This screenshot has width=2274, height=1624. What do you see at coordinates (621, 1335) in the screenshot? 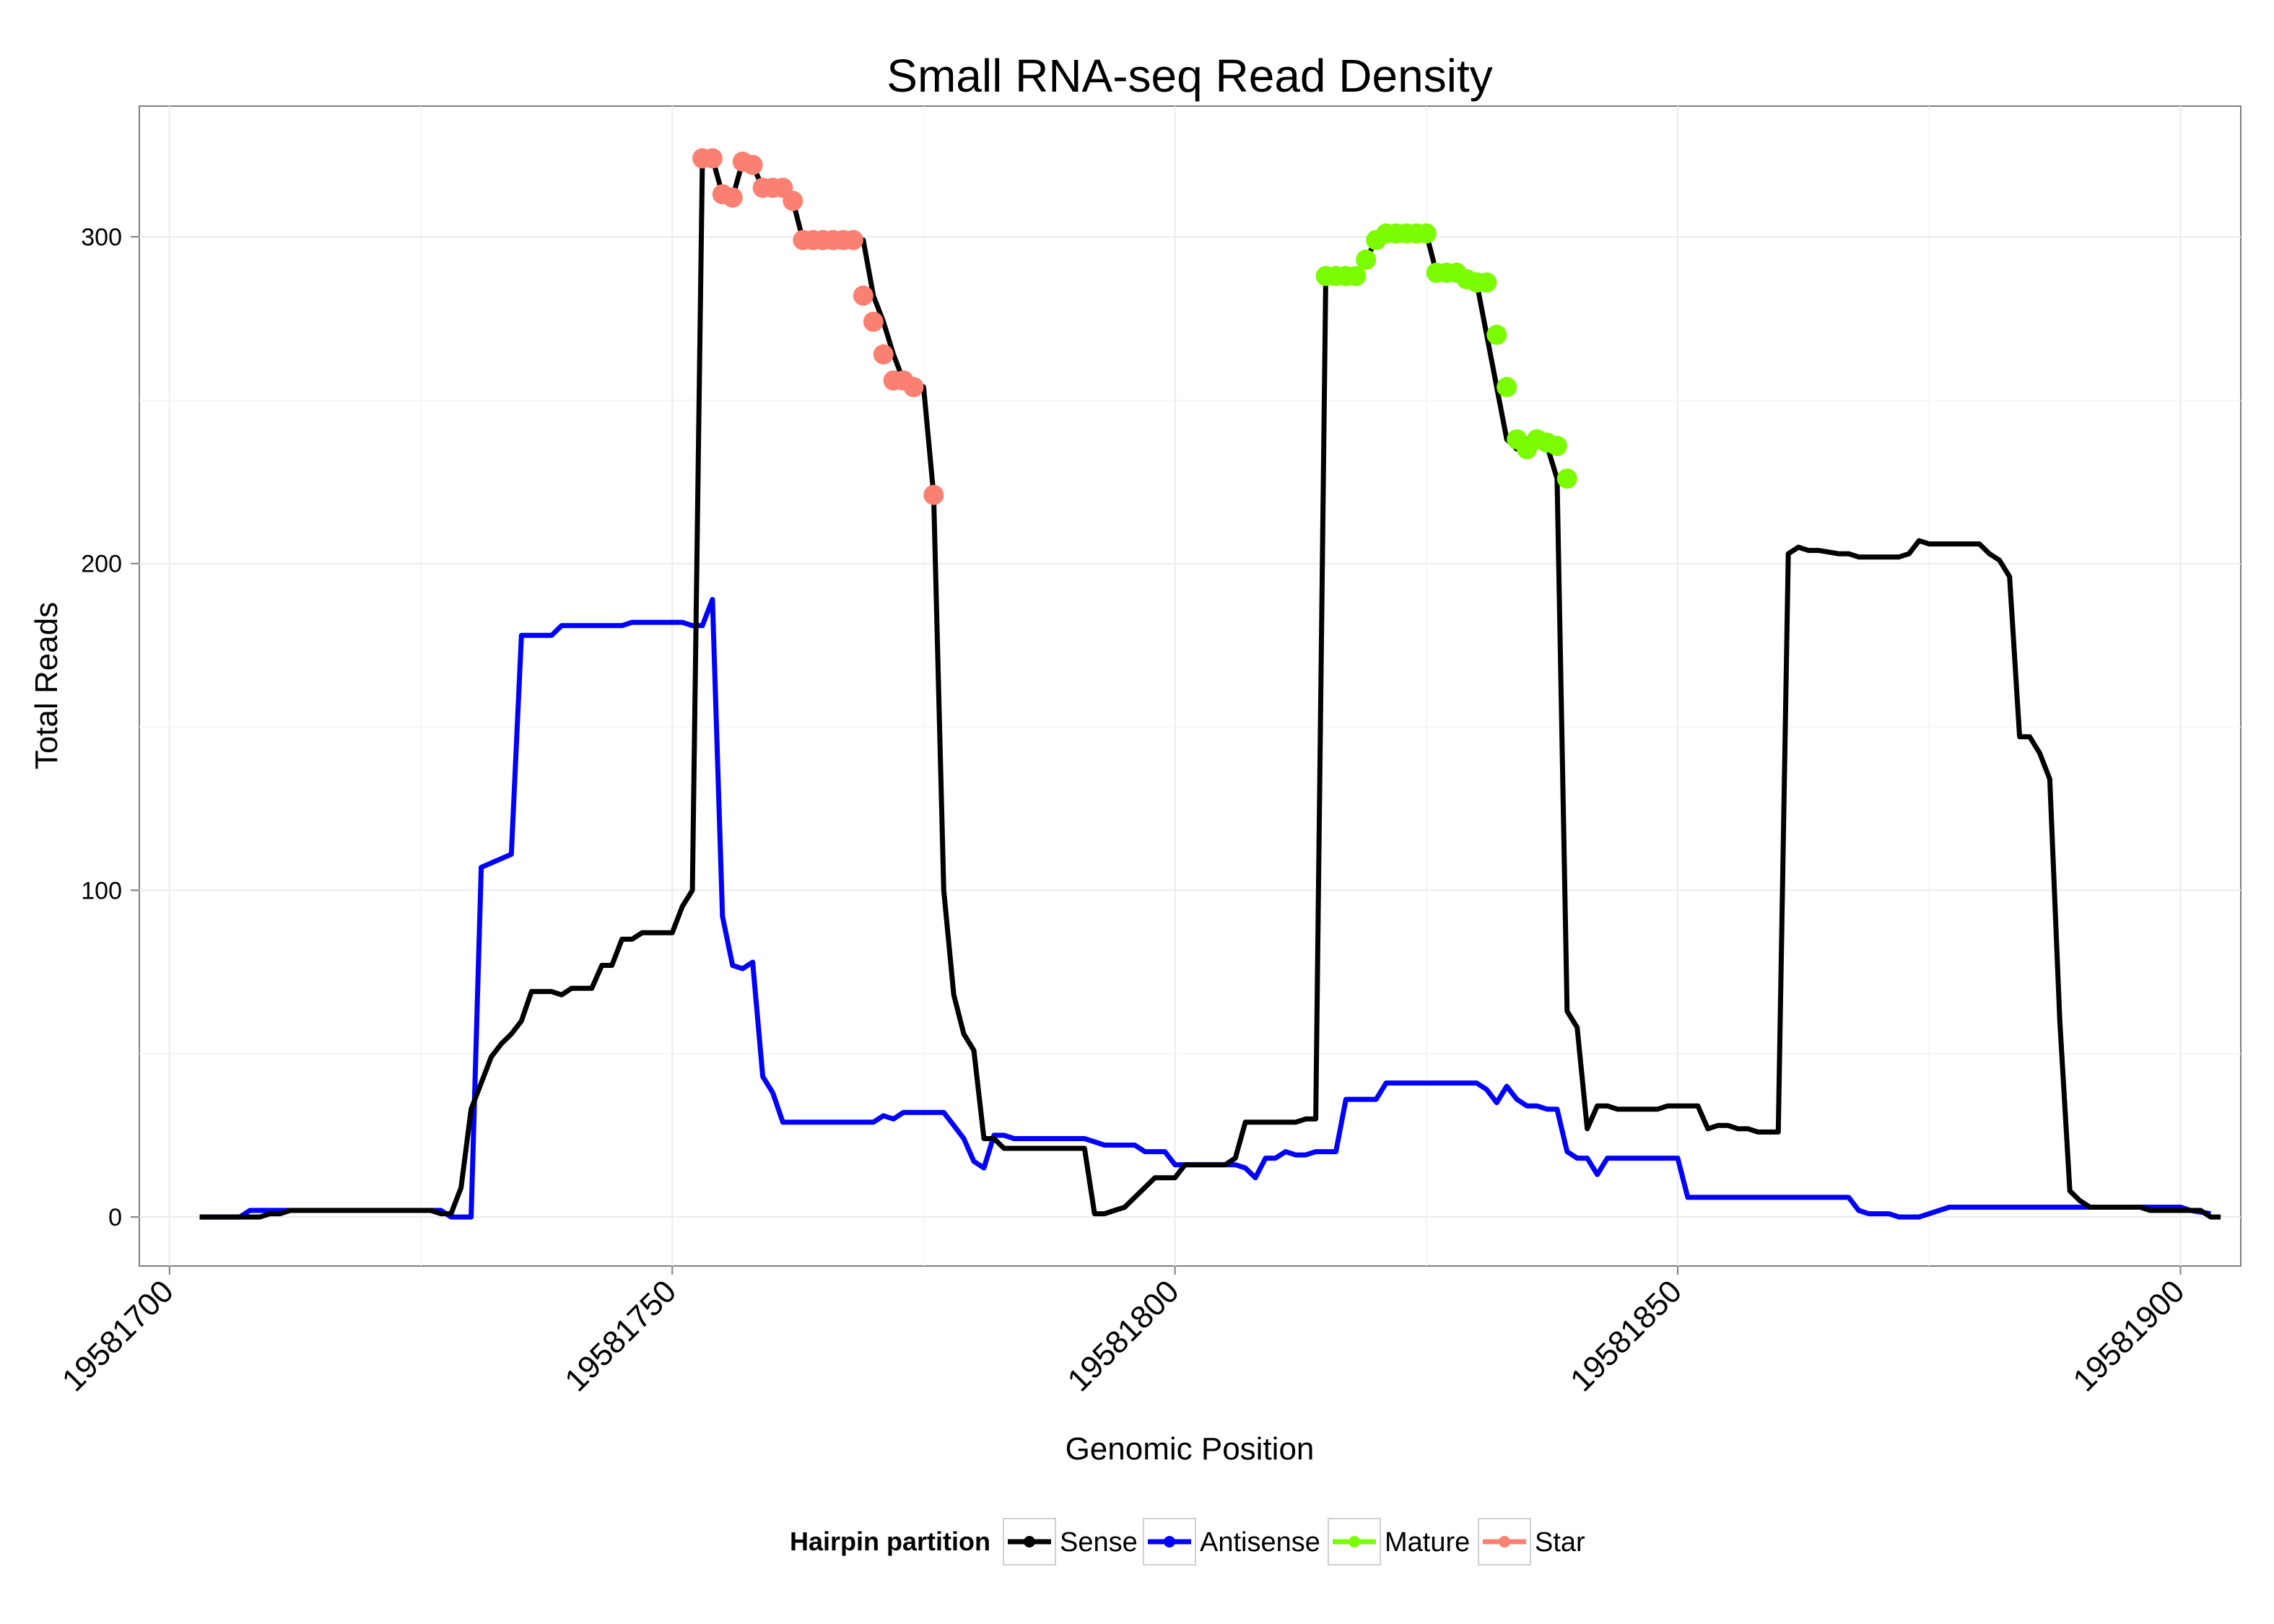
I see `x-tick-label: 19581750` at bounding box center [621, 1335].